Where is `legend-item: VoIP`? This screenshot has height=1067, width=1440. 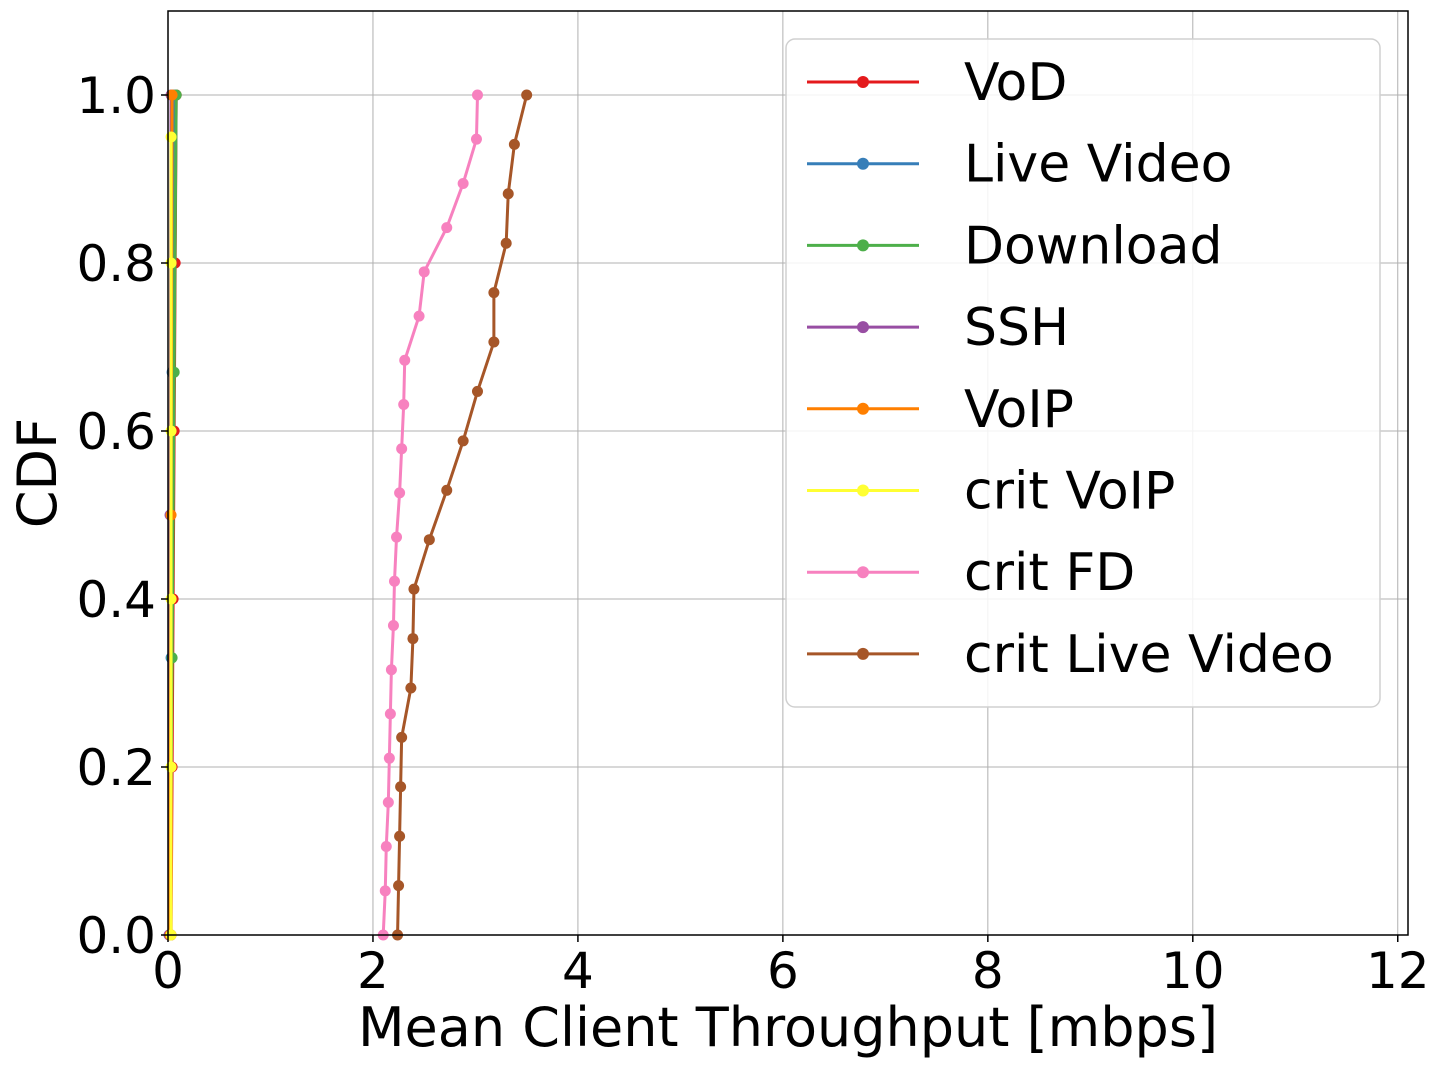 legend-item: VoIP is located at coordinates (940, 410).